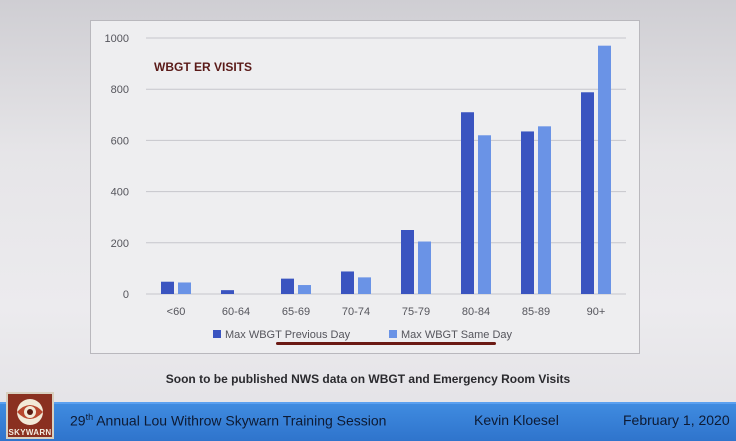 The width and height of the screenshot is (736, 441). What do you see at coordinates (120, 141) in the screenshot?
I see `y-tick-label: 600` at bounding box center [120, 141].